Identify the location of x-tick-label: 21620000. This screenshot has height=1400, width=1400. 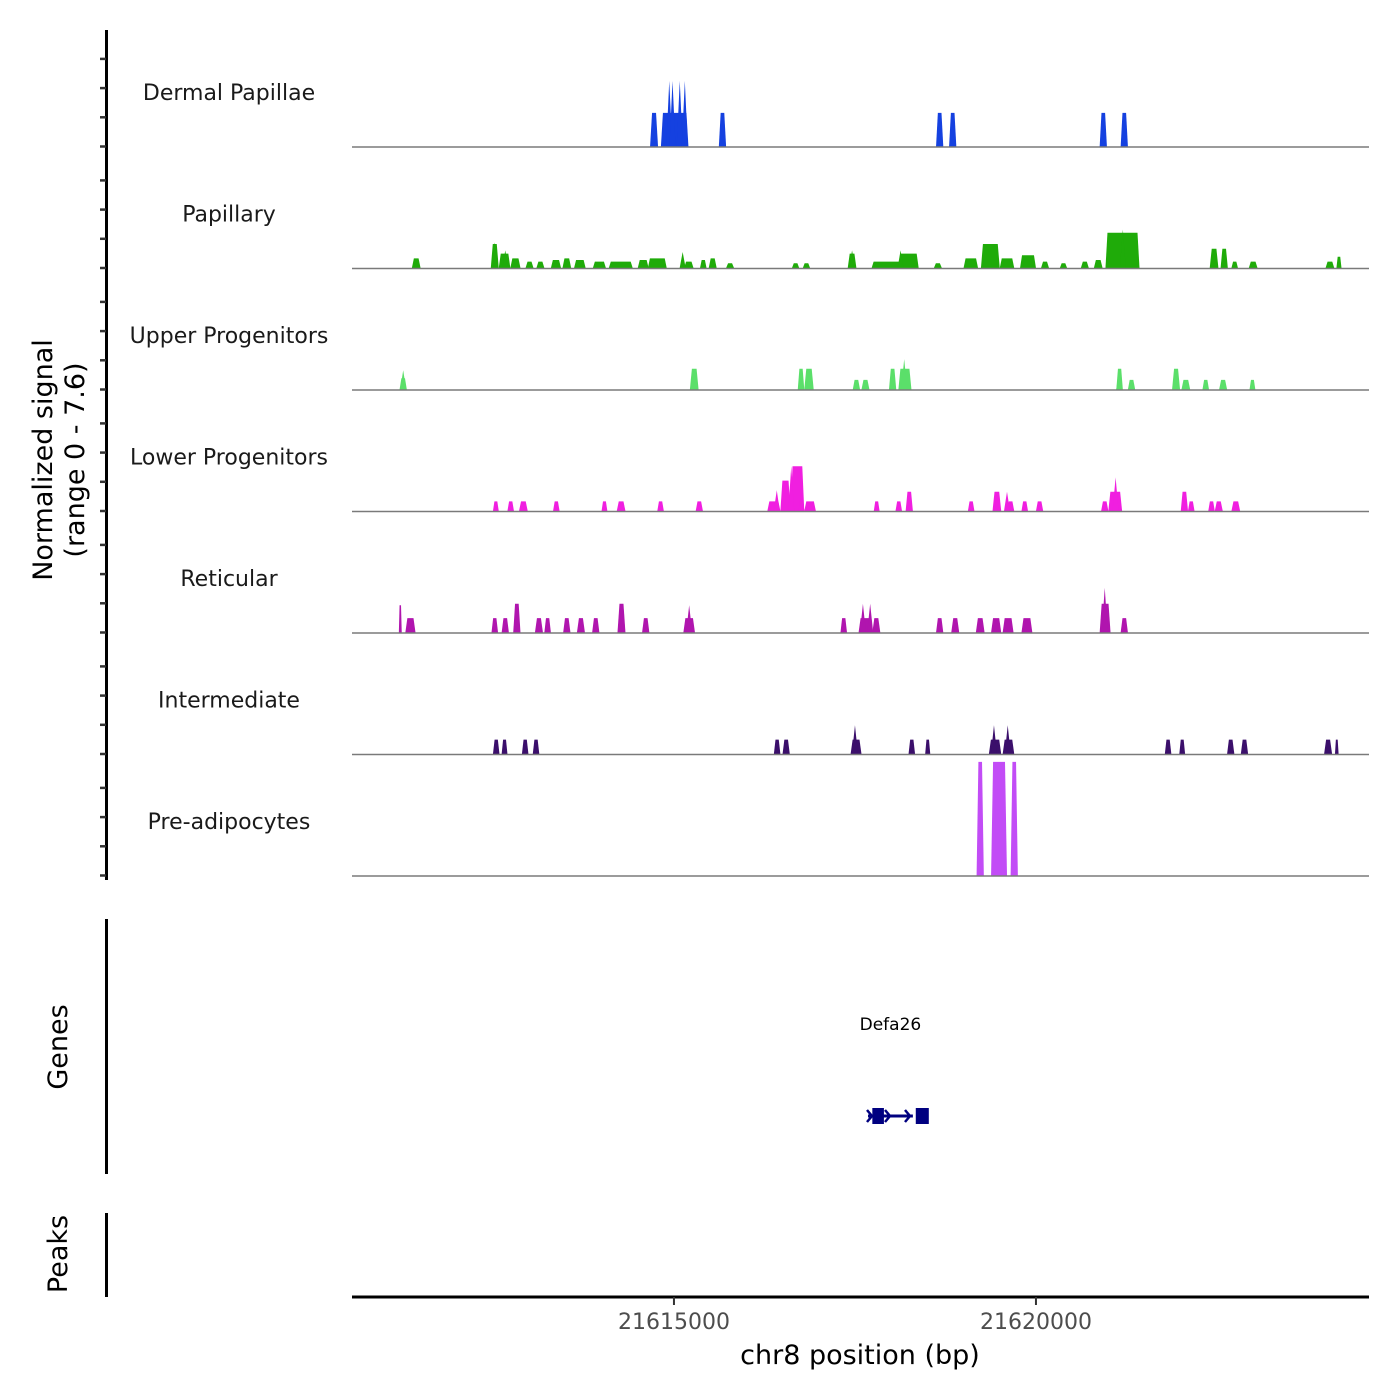
(1036, 1322).